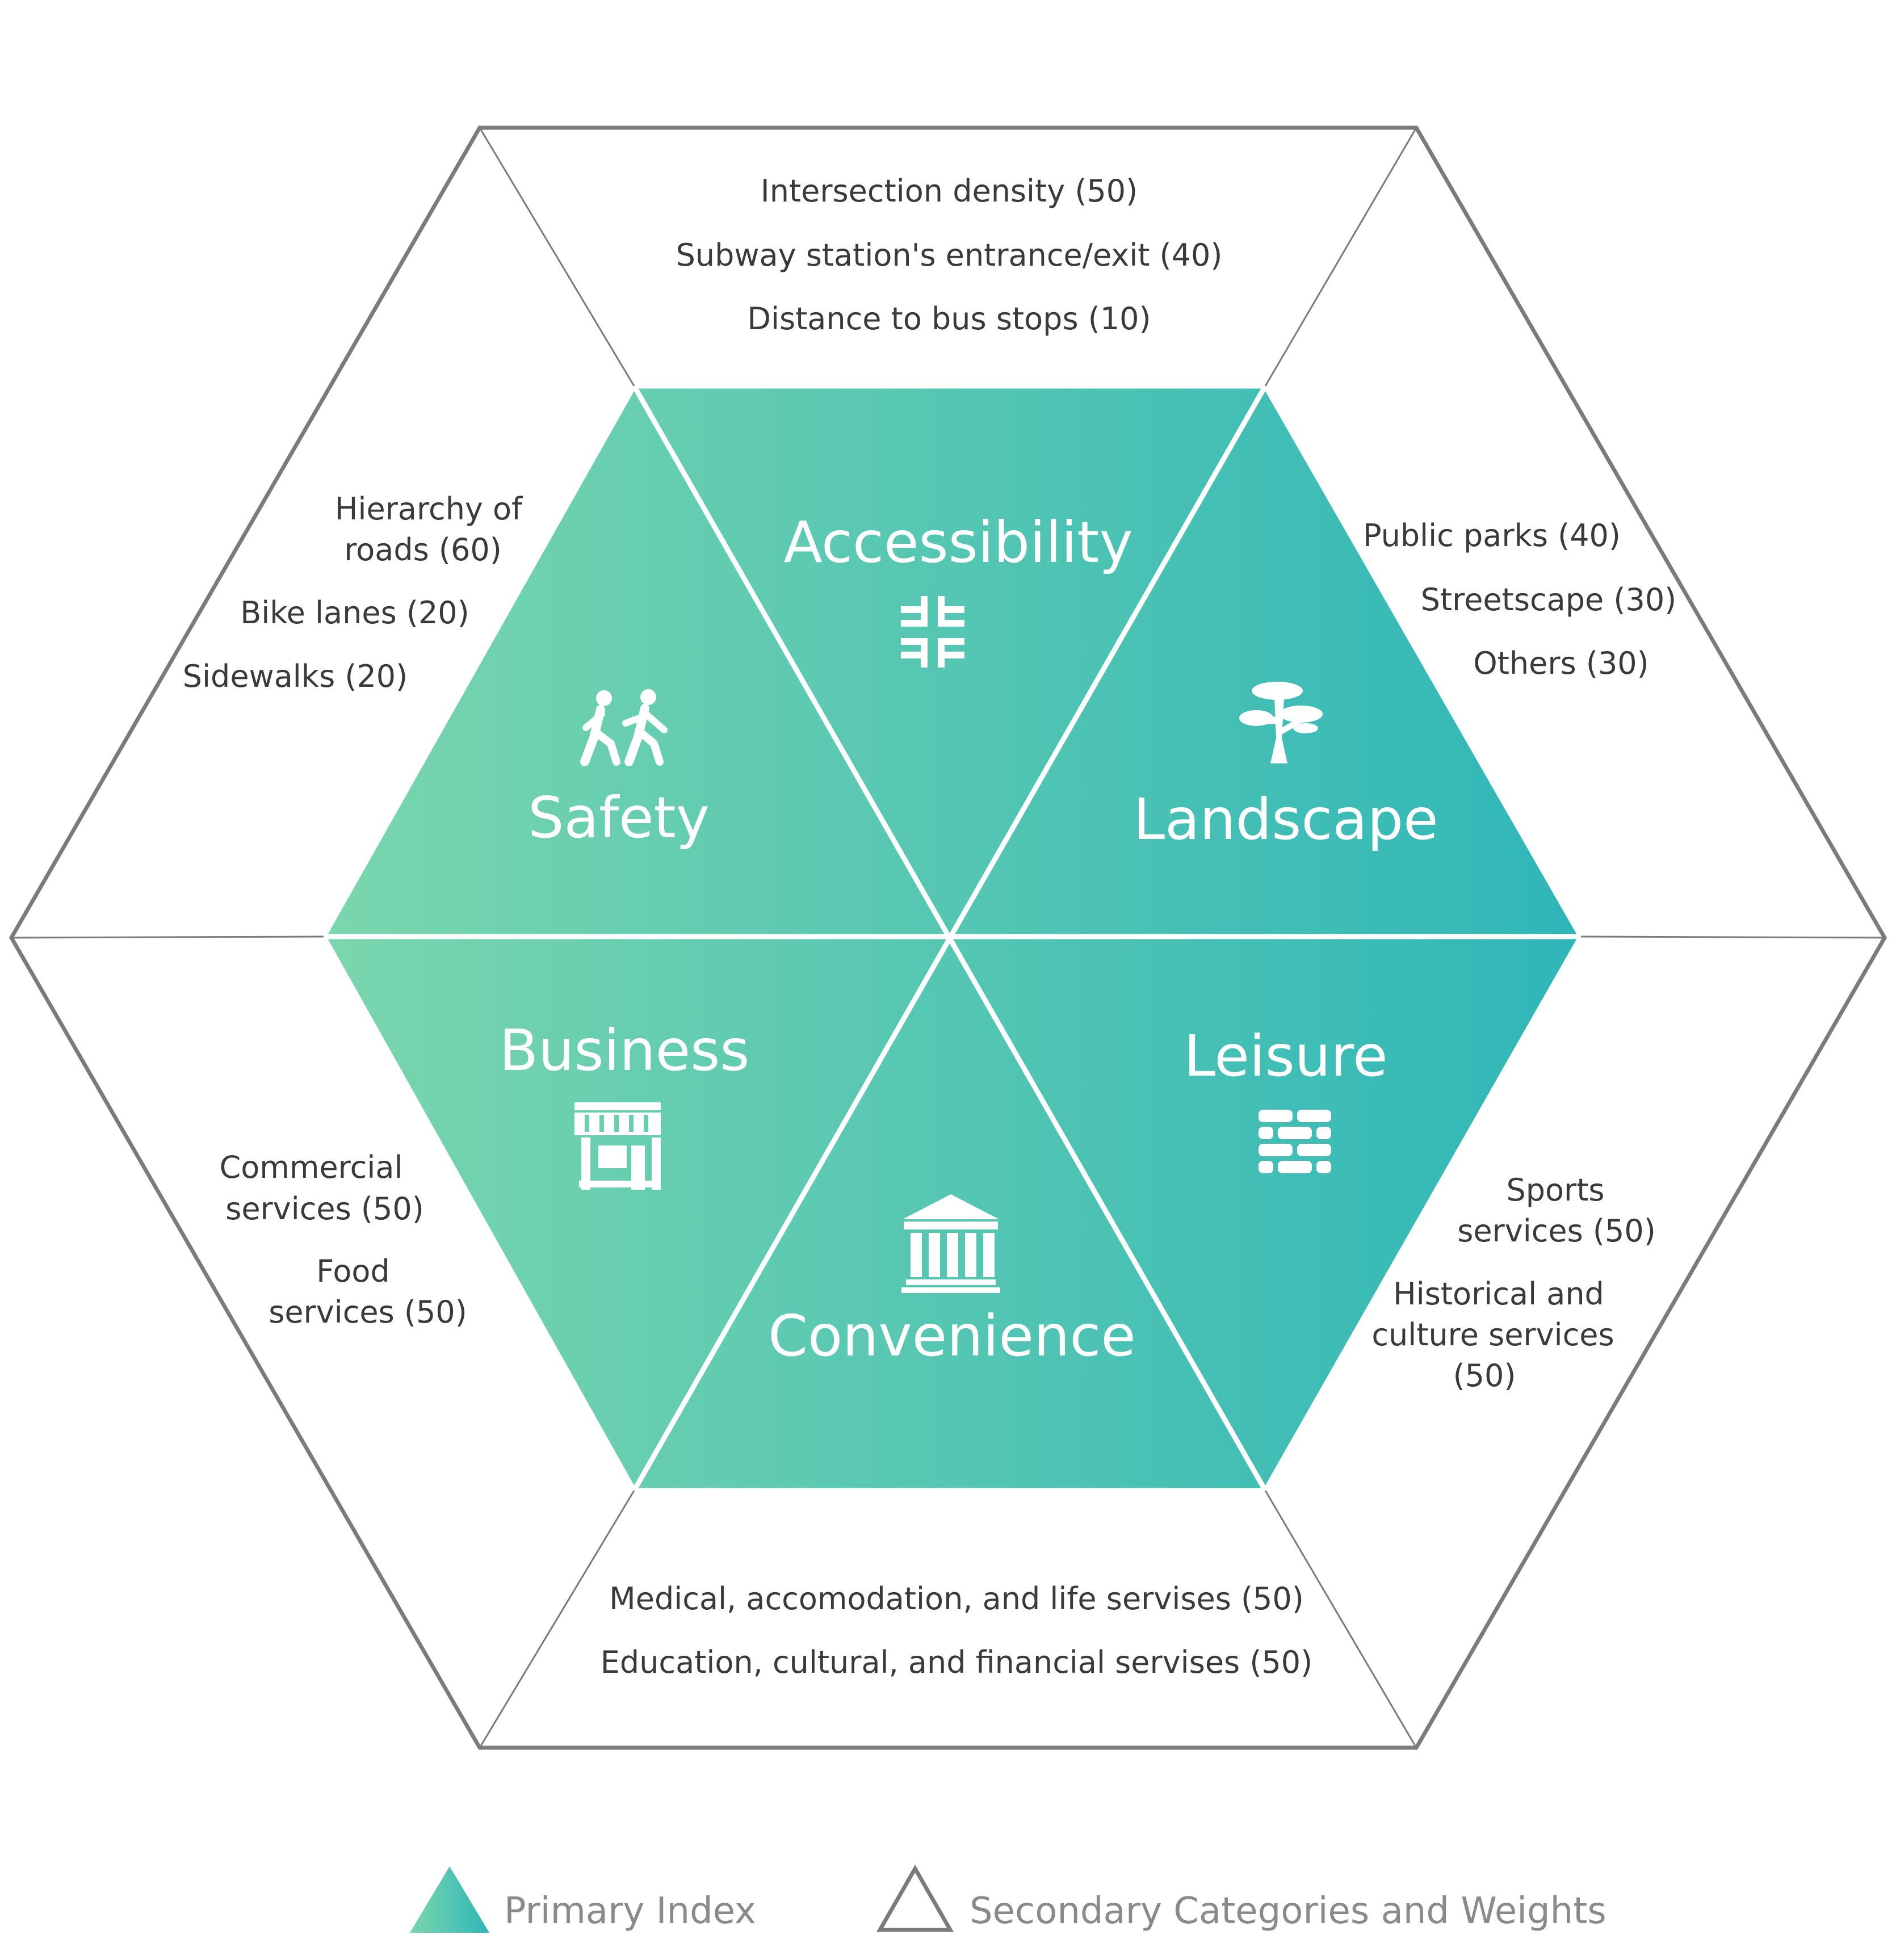  I want to click on institution-building-icon, so click(950, 1243).